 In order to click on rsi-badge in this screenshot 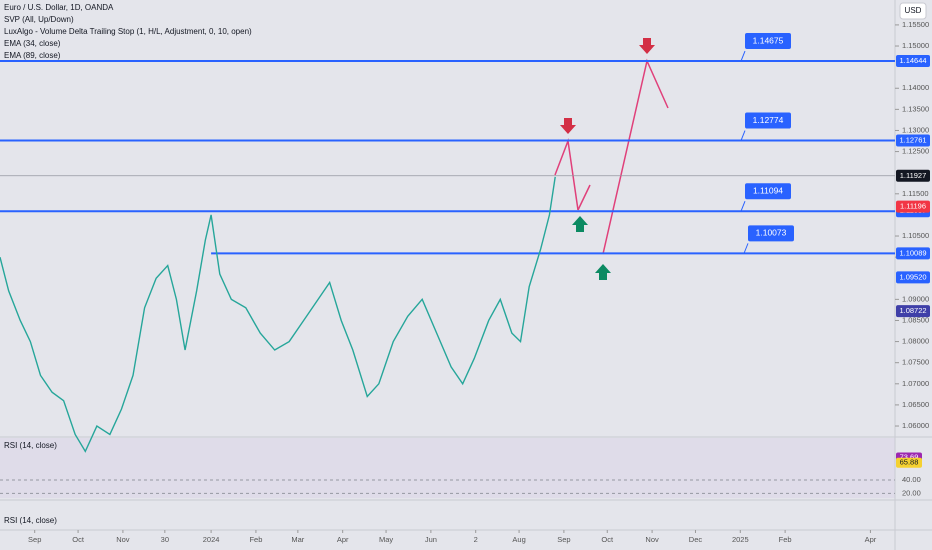, I will do `click(909, 462)`.